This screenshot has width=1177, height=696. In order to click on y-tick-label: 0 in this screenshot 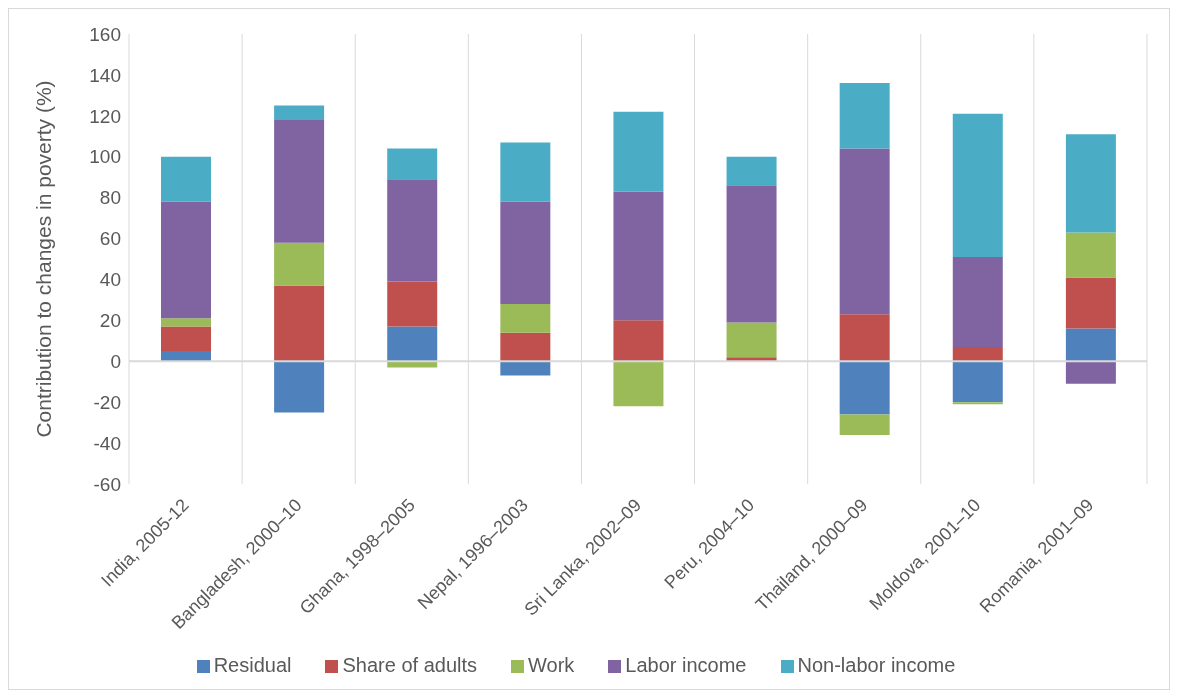, I will do `click(115, 362)`.